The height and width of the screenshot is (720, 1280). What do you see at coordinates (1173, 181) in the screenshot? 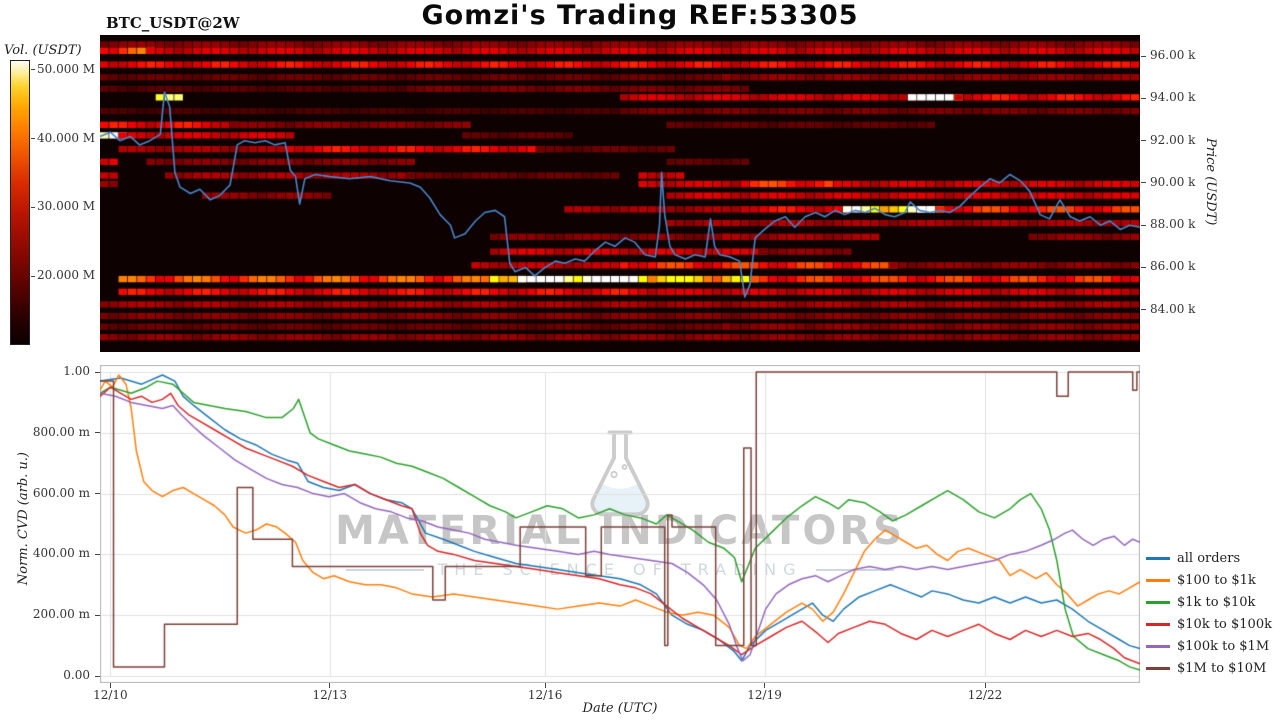
I see `price-tick-label: 90.00 k` at bounding box center [1173, 181].